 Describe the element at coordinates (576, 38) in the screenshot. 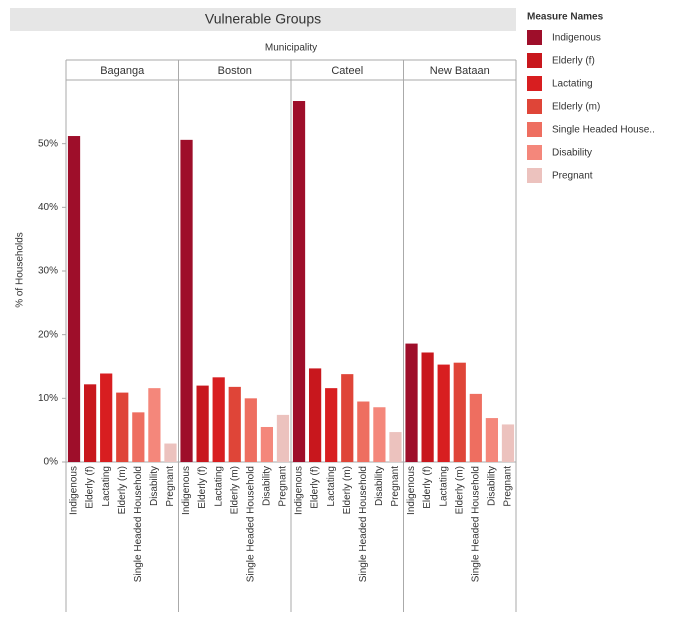

I see `legend-label: Indigenous` at that location.